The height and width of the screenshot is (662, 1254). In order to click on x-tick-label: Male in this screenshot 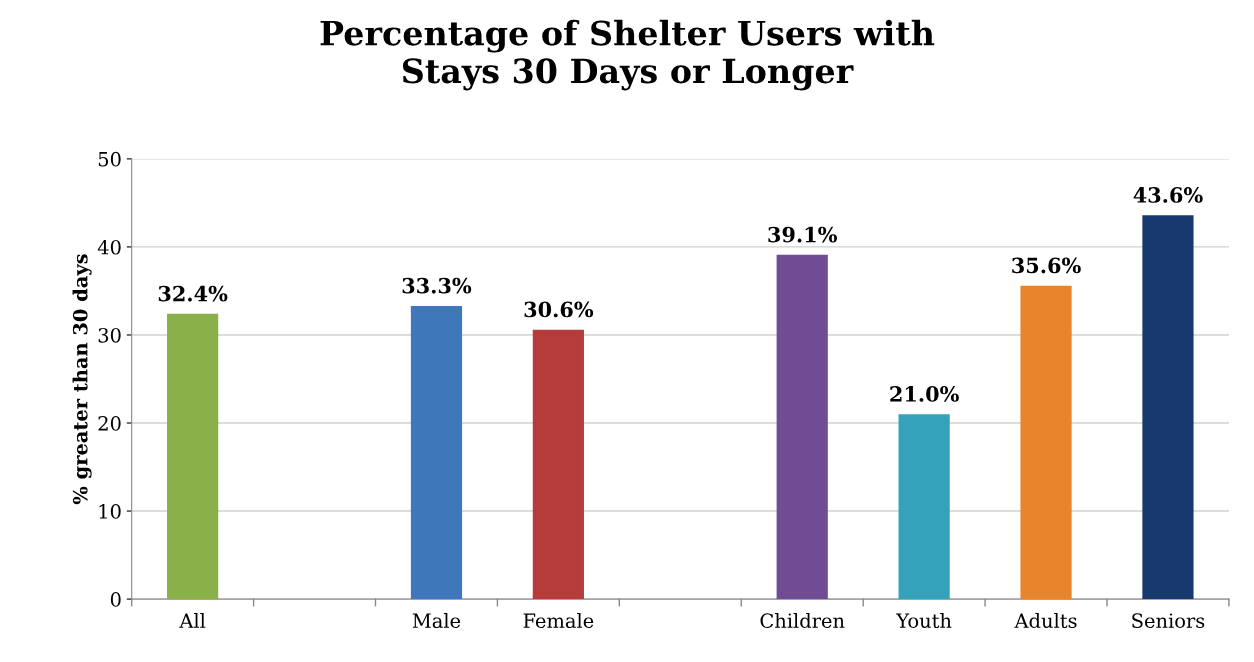, I will do `click(436, 621)`.